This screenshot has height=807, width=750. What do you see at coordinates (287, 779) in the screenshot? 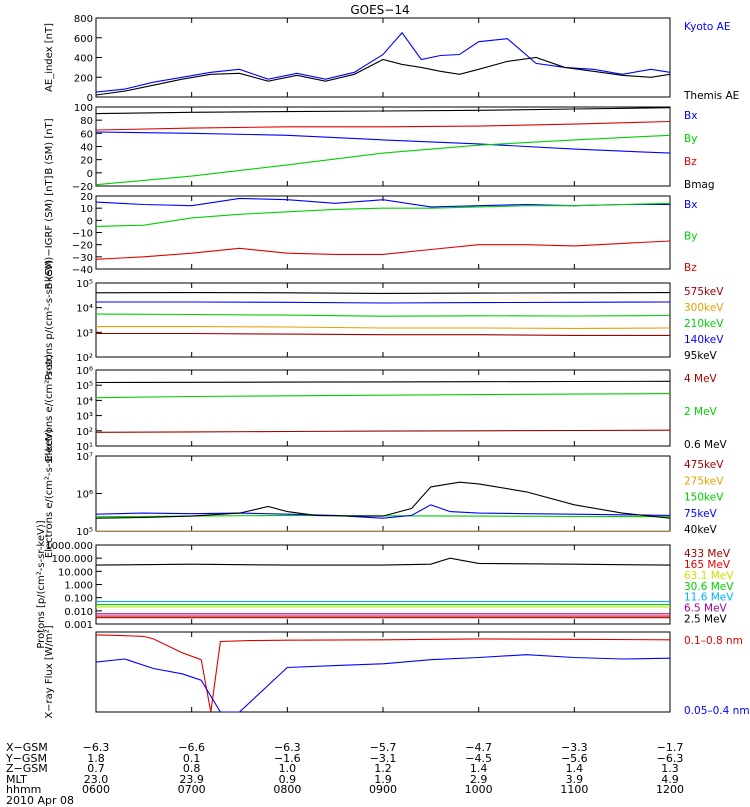
I see `ephemeris-value: 0.9` at bounding box center [287, 779].